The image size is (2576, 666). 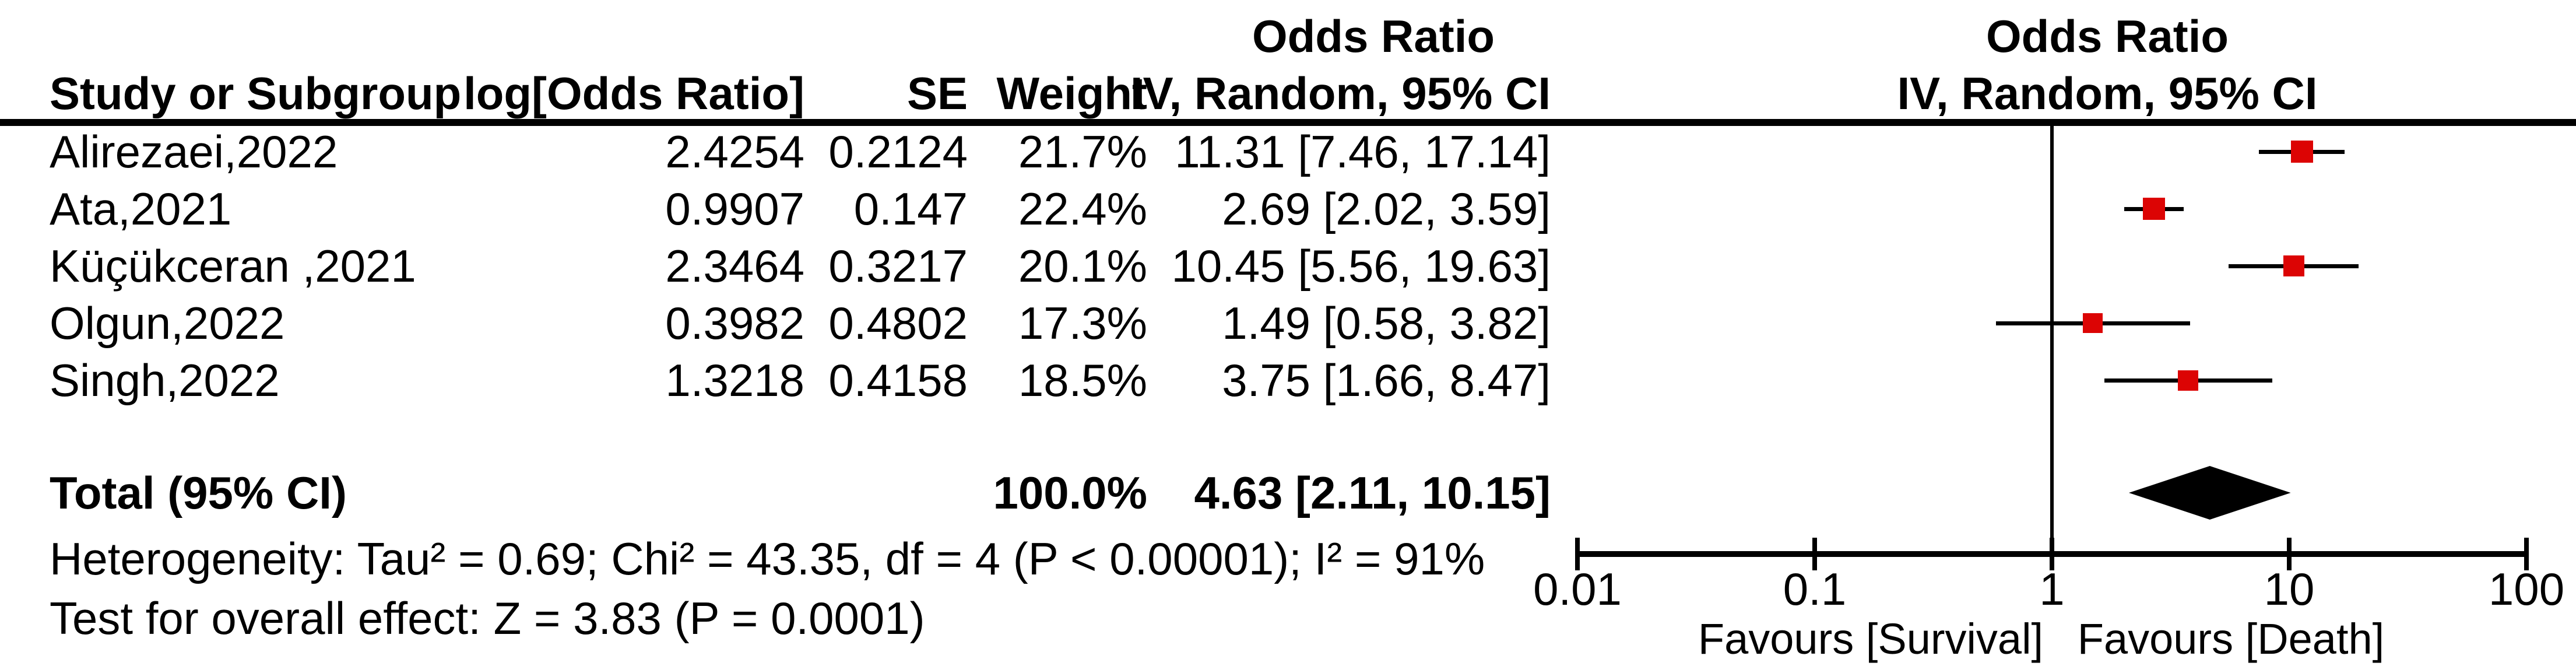 What do you see at coordinates (1071, 93) in the screenshot?
I see `column-header-weight: Weight` at bounding box center [1071, 93].